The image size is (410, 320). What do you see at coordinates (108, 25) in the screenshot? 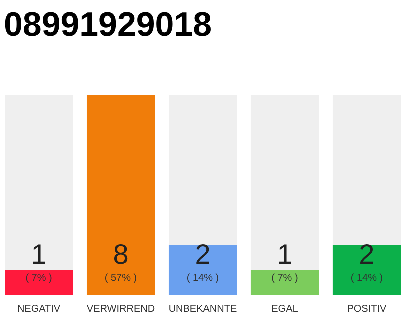
I see `chart-title: 08991929018` at bounding box center [108, 25].